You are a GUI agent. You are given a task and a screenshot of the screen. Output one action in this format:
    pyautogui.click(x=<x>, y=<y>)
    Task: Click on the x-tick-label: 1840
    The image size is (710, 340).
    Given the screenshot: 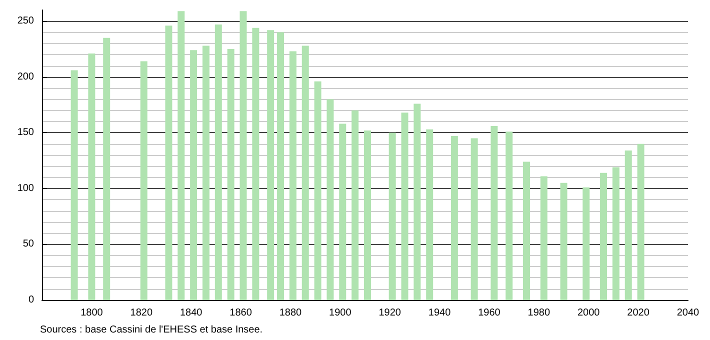 What is the action you would take?
    pyautogui.click(x=191, y=313)
    